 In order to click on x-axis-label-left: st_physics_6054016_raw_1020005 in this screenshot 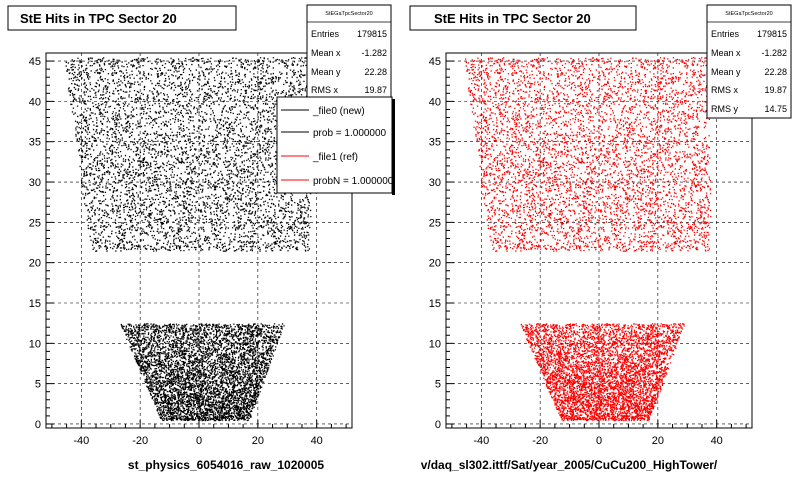, I will do `click(226, 465)`.